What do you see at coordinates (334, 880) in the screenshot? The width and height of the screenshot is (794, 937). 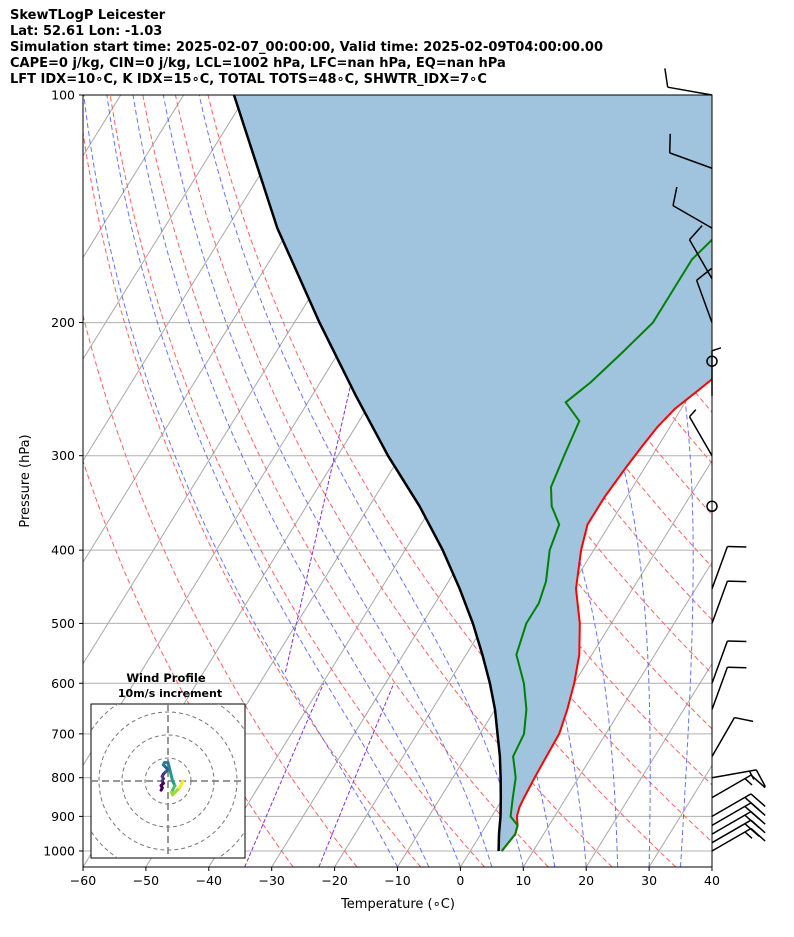 I see `x-tick-label: −20` at bounding box center [334, 880].